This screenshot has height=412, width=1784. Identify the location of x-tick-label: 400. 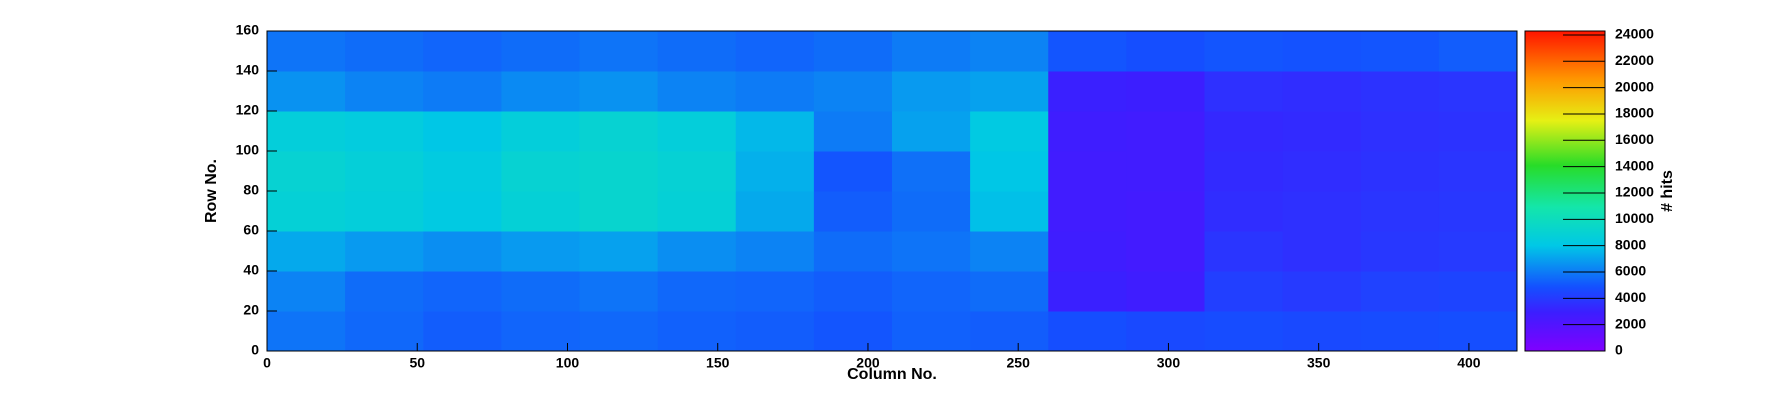
(1469, 363).